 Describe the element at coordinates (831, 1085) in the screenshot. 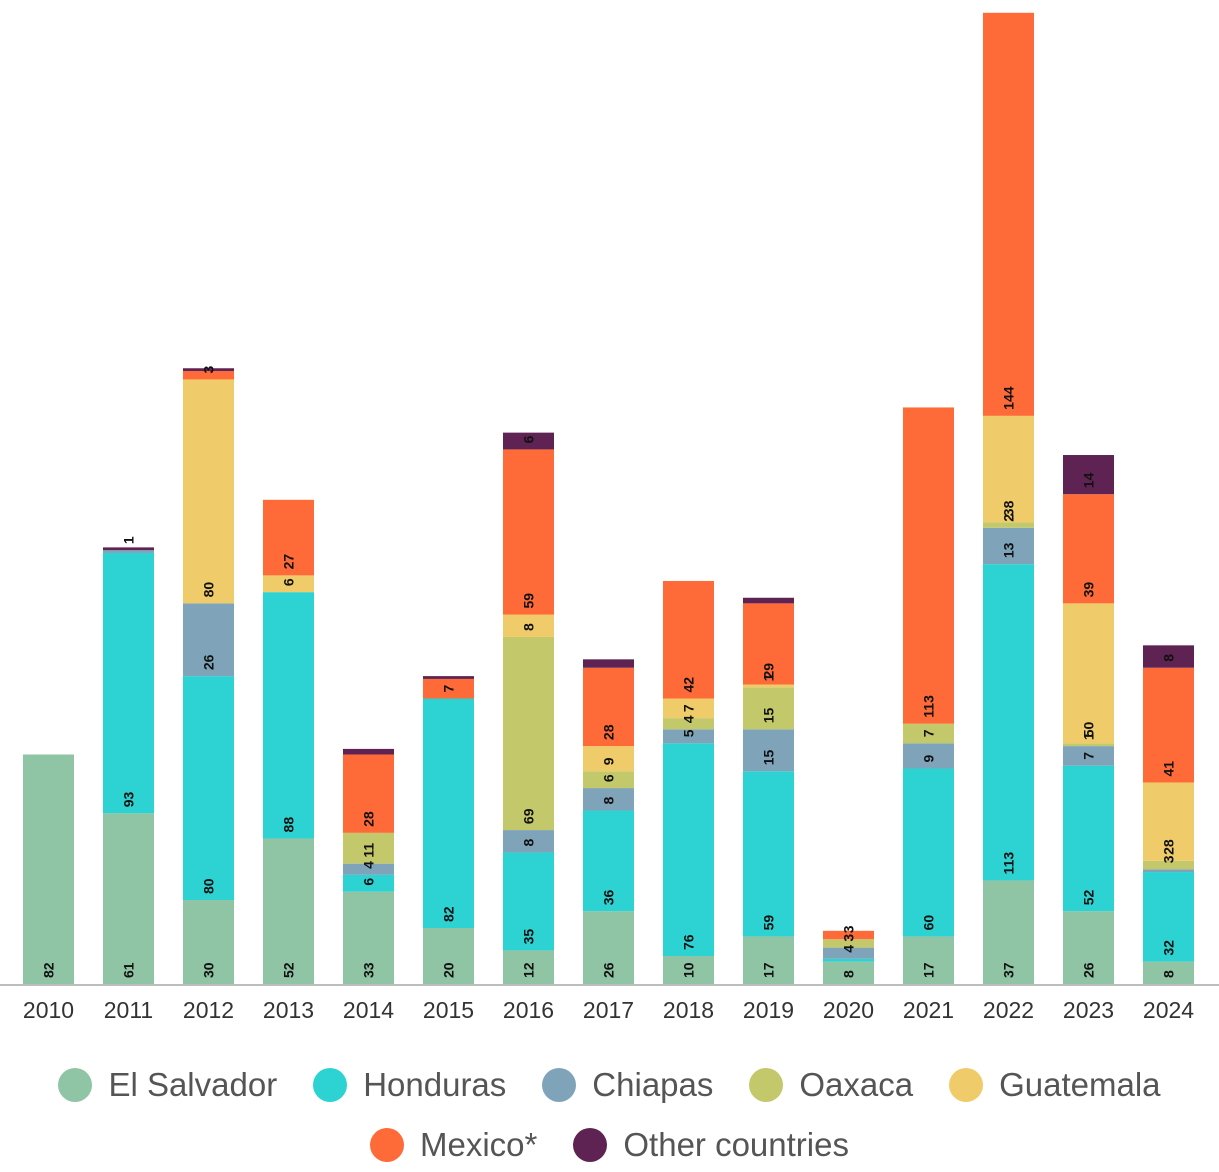

I see `legend-item-oaxaca: Oaxaca` at that location.